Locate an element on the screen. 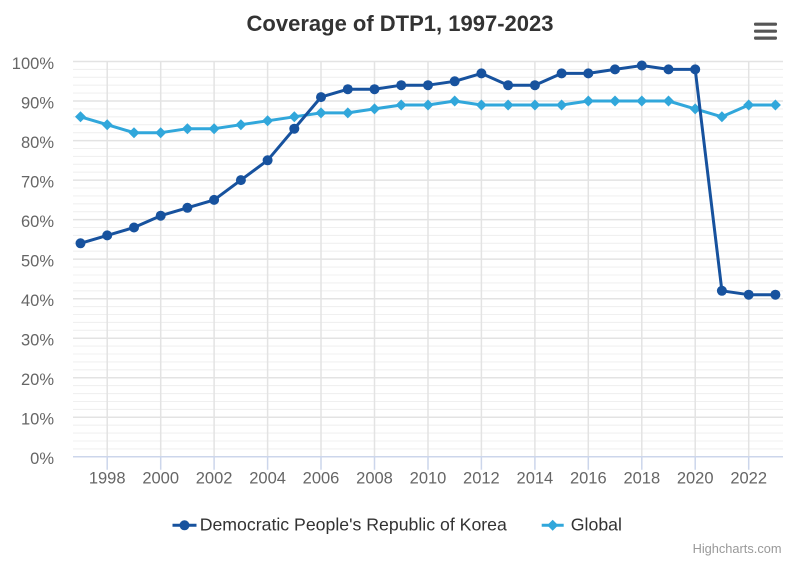  svg-text:Democratic People's Republic o: Democratic People's Republic of Korea is located at coordinates (353, 524).